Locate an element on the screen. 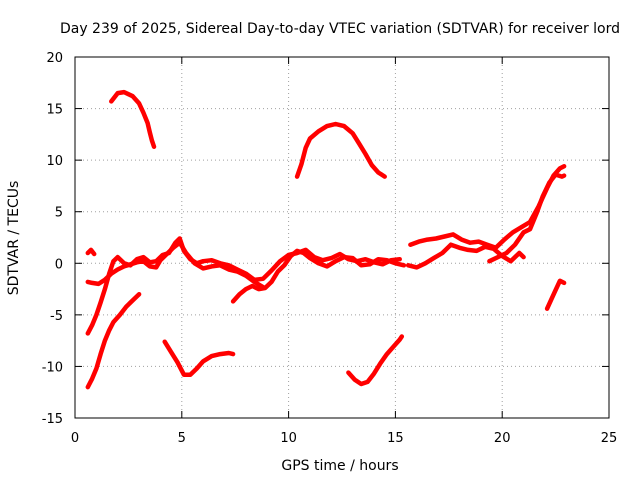 The width and height of the screenshot is (640, 480). y-tick-label: -15 is located at coordinates (52, 419).